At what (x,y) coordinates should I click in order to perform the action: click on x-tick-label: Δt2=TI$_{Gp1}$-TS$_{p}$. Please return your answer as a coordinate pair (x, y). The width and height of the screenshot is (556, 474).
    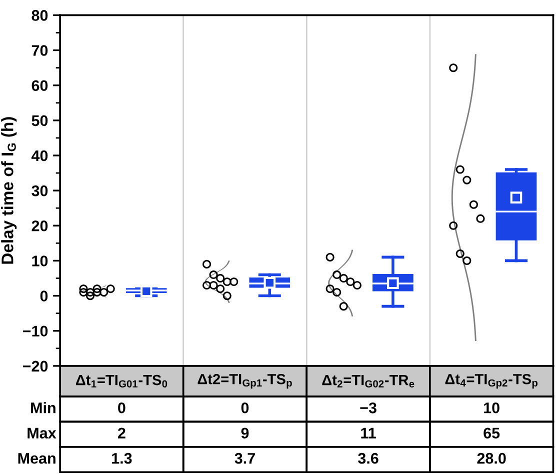
    Looking at the image, I should click on (245, 381).